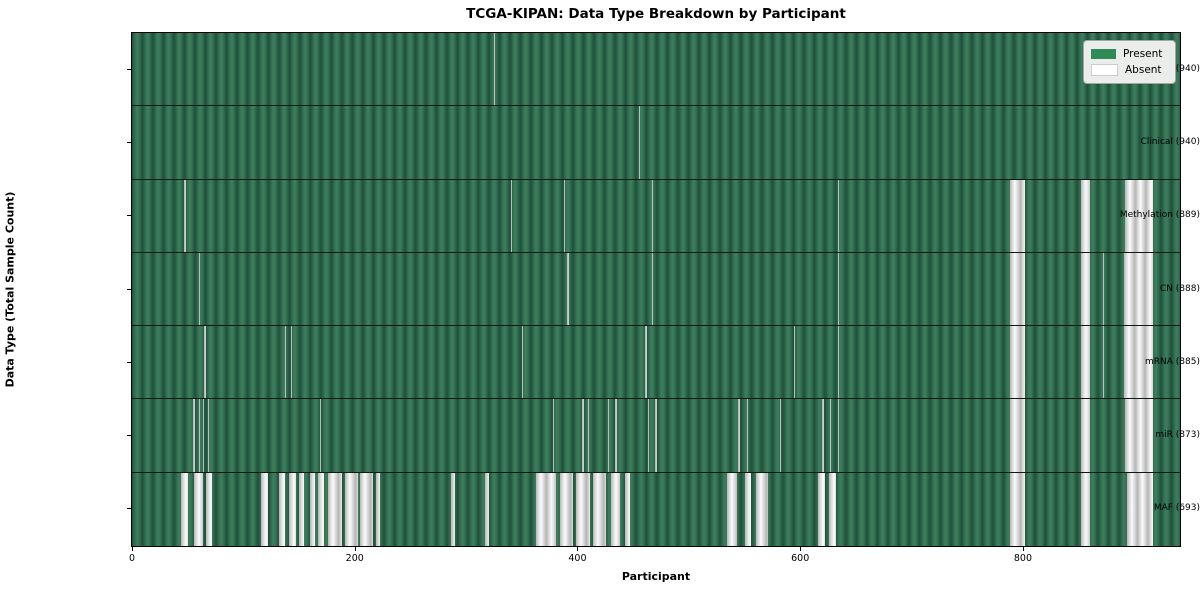 Image resolution: width=1200 pixels, height=600 pixels. What do you see at coordinates (1023, 558) in the screenshot?
I see `x-tick-label: 800` at bounding box center [1023, 558].